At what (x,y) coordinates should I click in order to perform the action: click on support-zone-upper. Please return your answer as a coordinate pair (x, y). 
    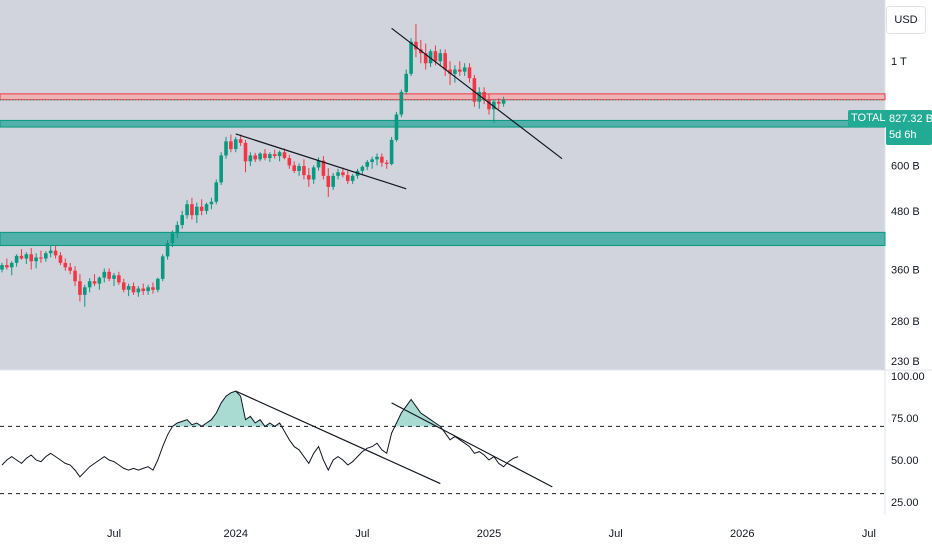
    Looking at the image, I should click on (443, 123).